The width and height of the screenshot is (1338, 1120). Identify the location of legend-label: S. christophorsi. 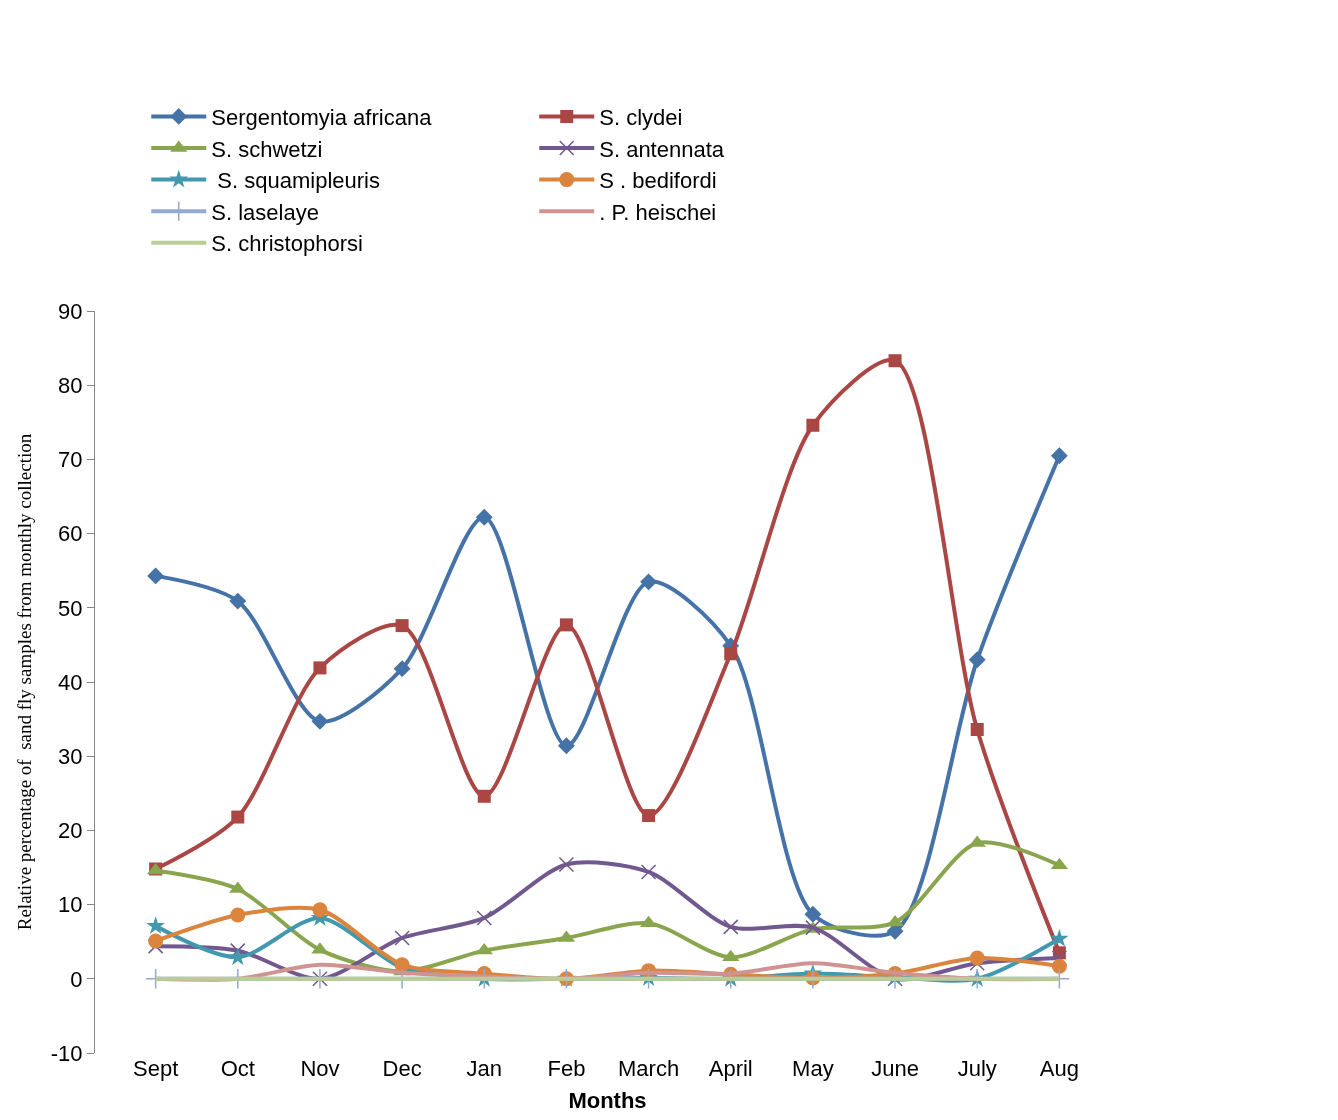
(287, 244).